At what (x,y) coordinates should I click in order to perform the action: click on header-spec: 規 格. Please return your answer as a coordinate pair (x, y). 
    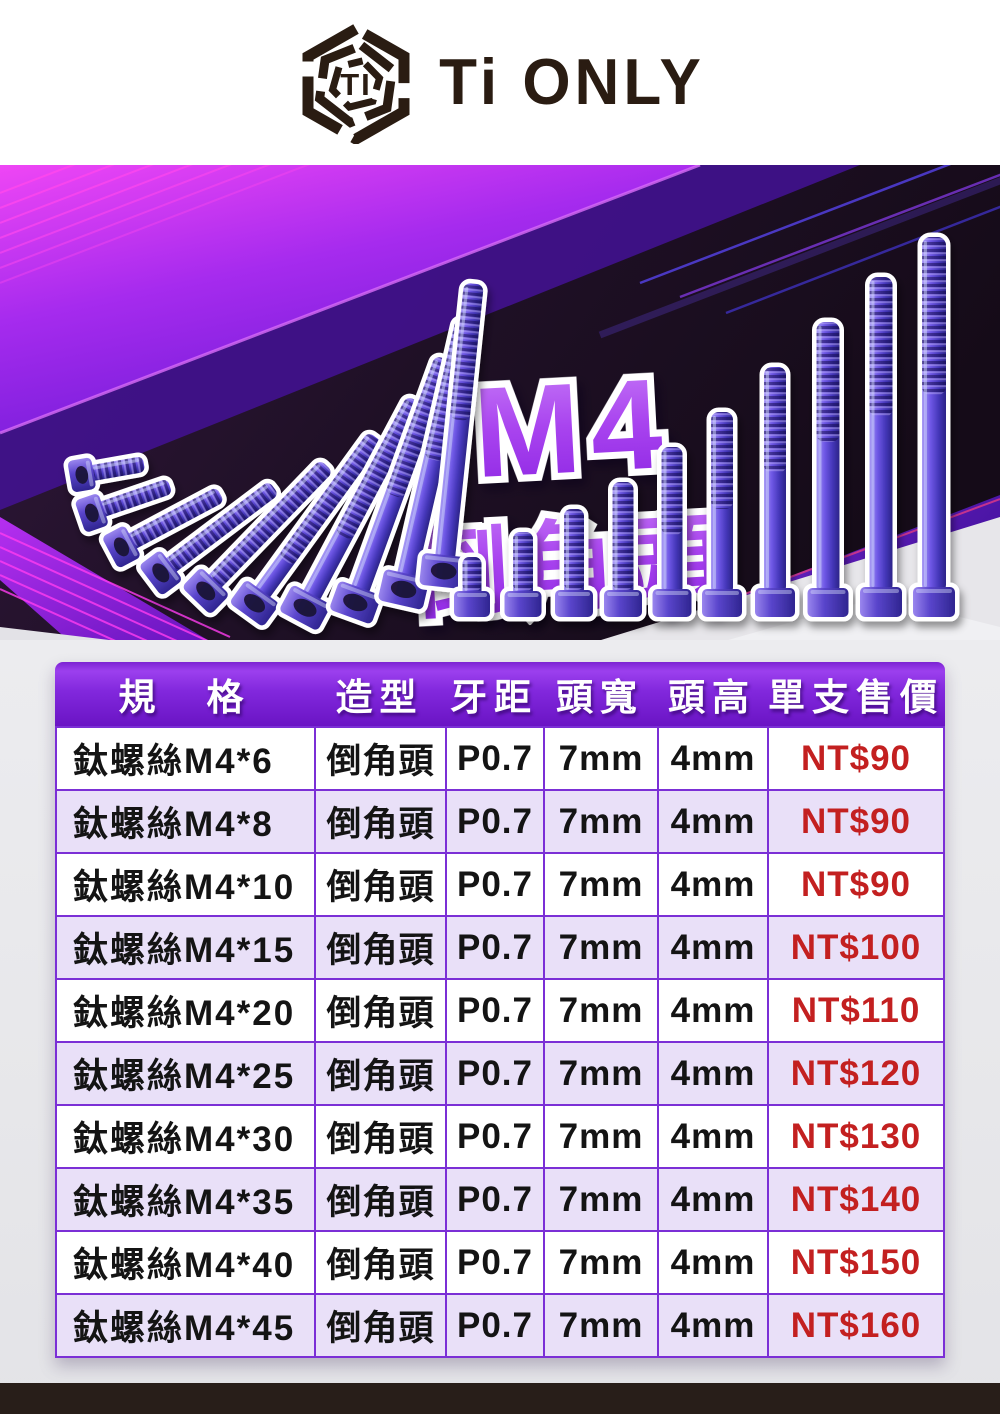
    Looking at the image, I should click on (184, 694).